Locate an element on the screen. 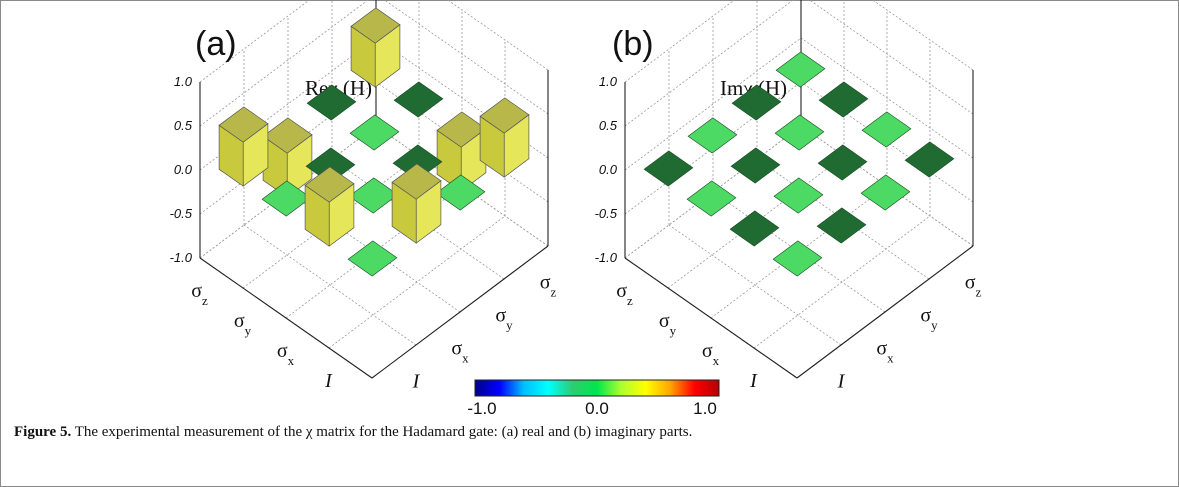  caption-label: Figure 5. is located at coordinates (42, 432).